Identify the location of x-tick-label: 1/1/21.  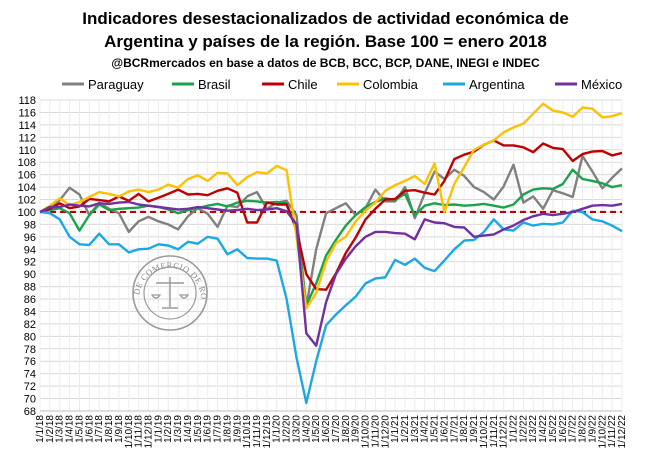
(395, 429).